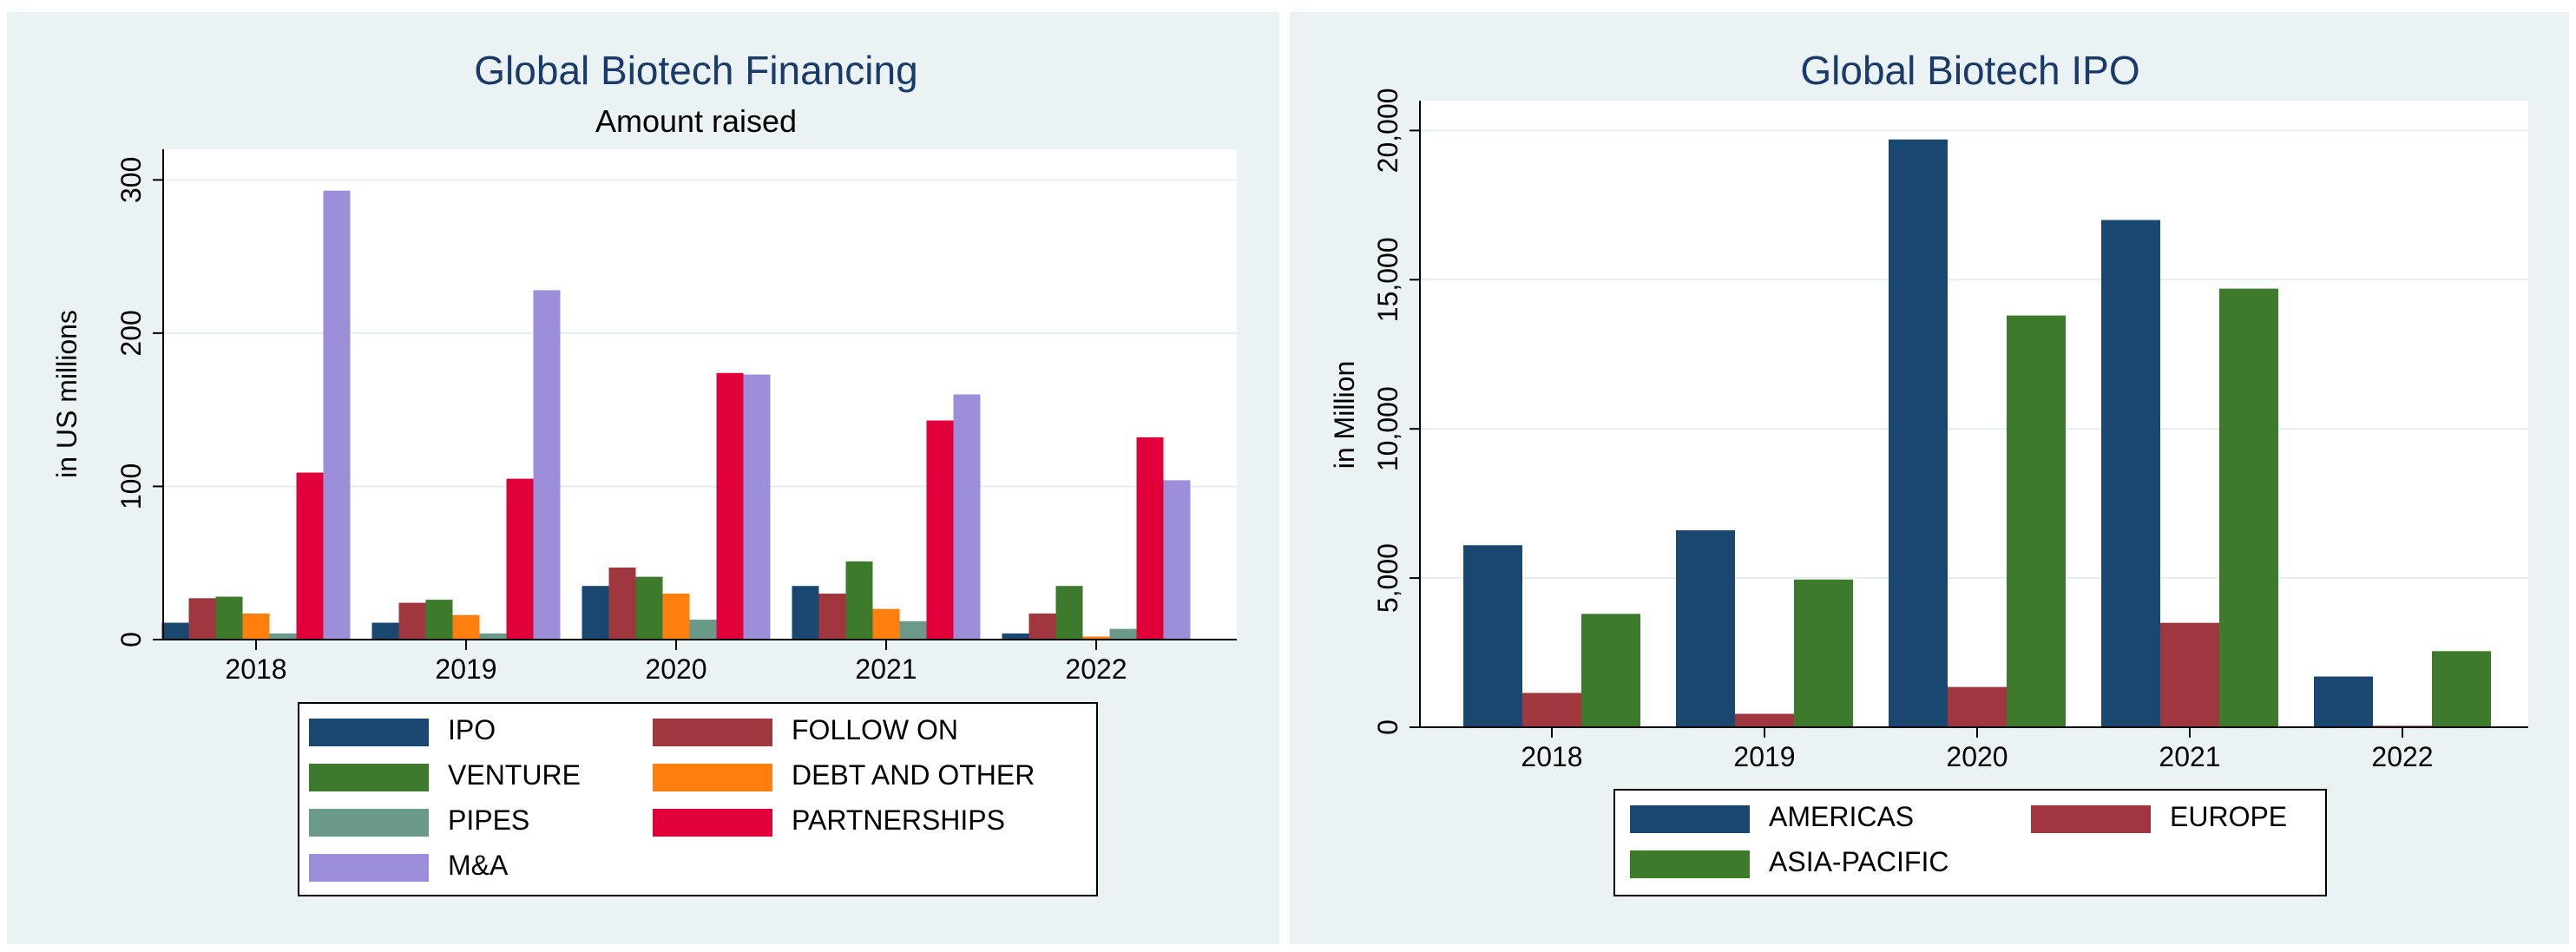  Describe the element at coordinates (940, 530) in the screenshot. I see `bar-partnerships-2021` at that location.